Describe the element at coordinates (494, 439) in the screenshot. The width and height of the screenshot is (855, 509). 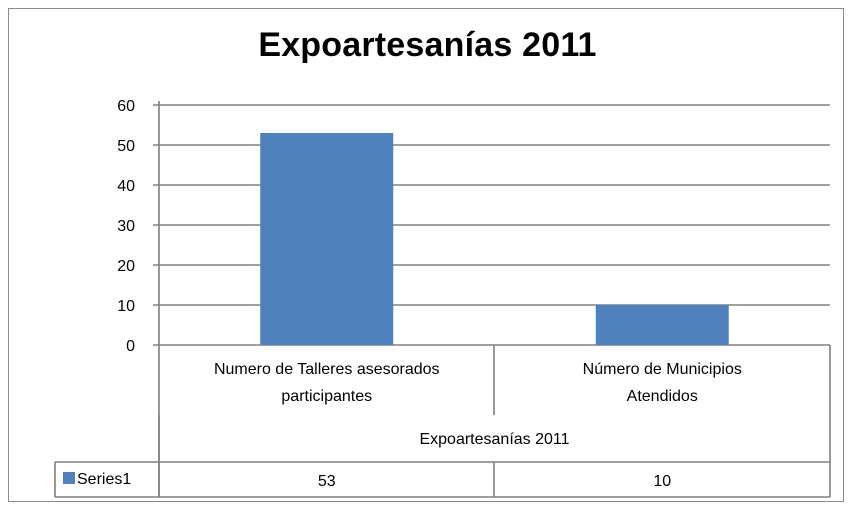
I see `group-label: Expoartesanías 2011` at that location.